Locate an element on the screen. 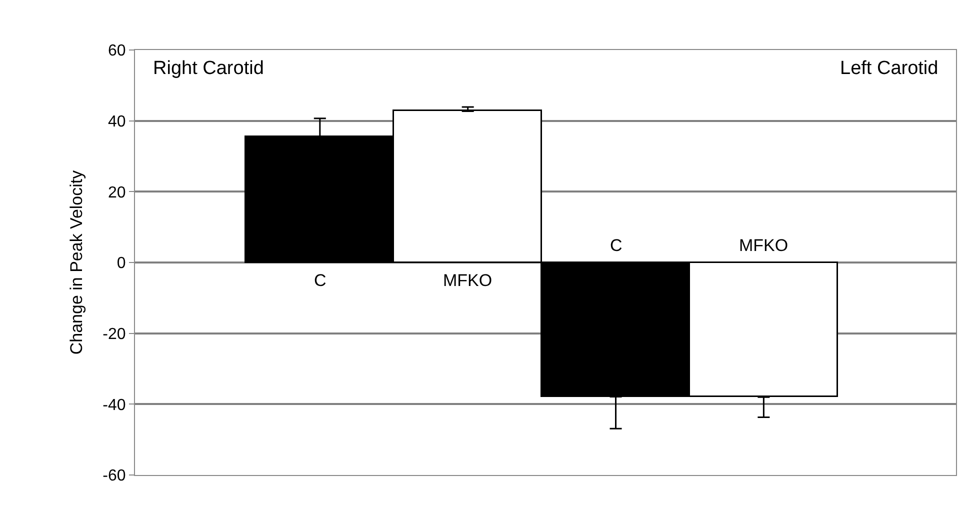  y-tick-label: 0 is located at coordinates (121, 263).